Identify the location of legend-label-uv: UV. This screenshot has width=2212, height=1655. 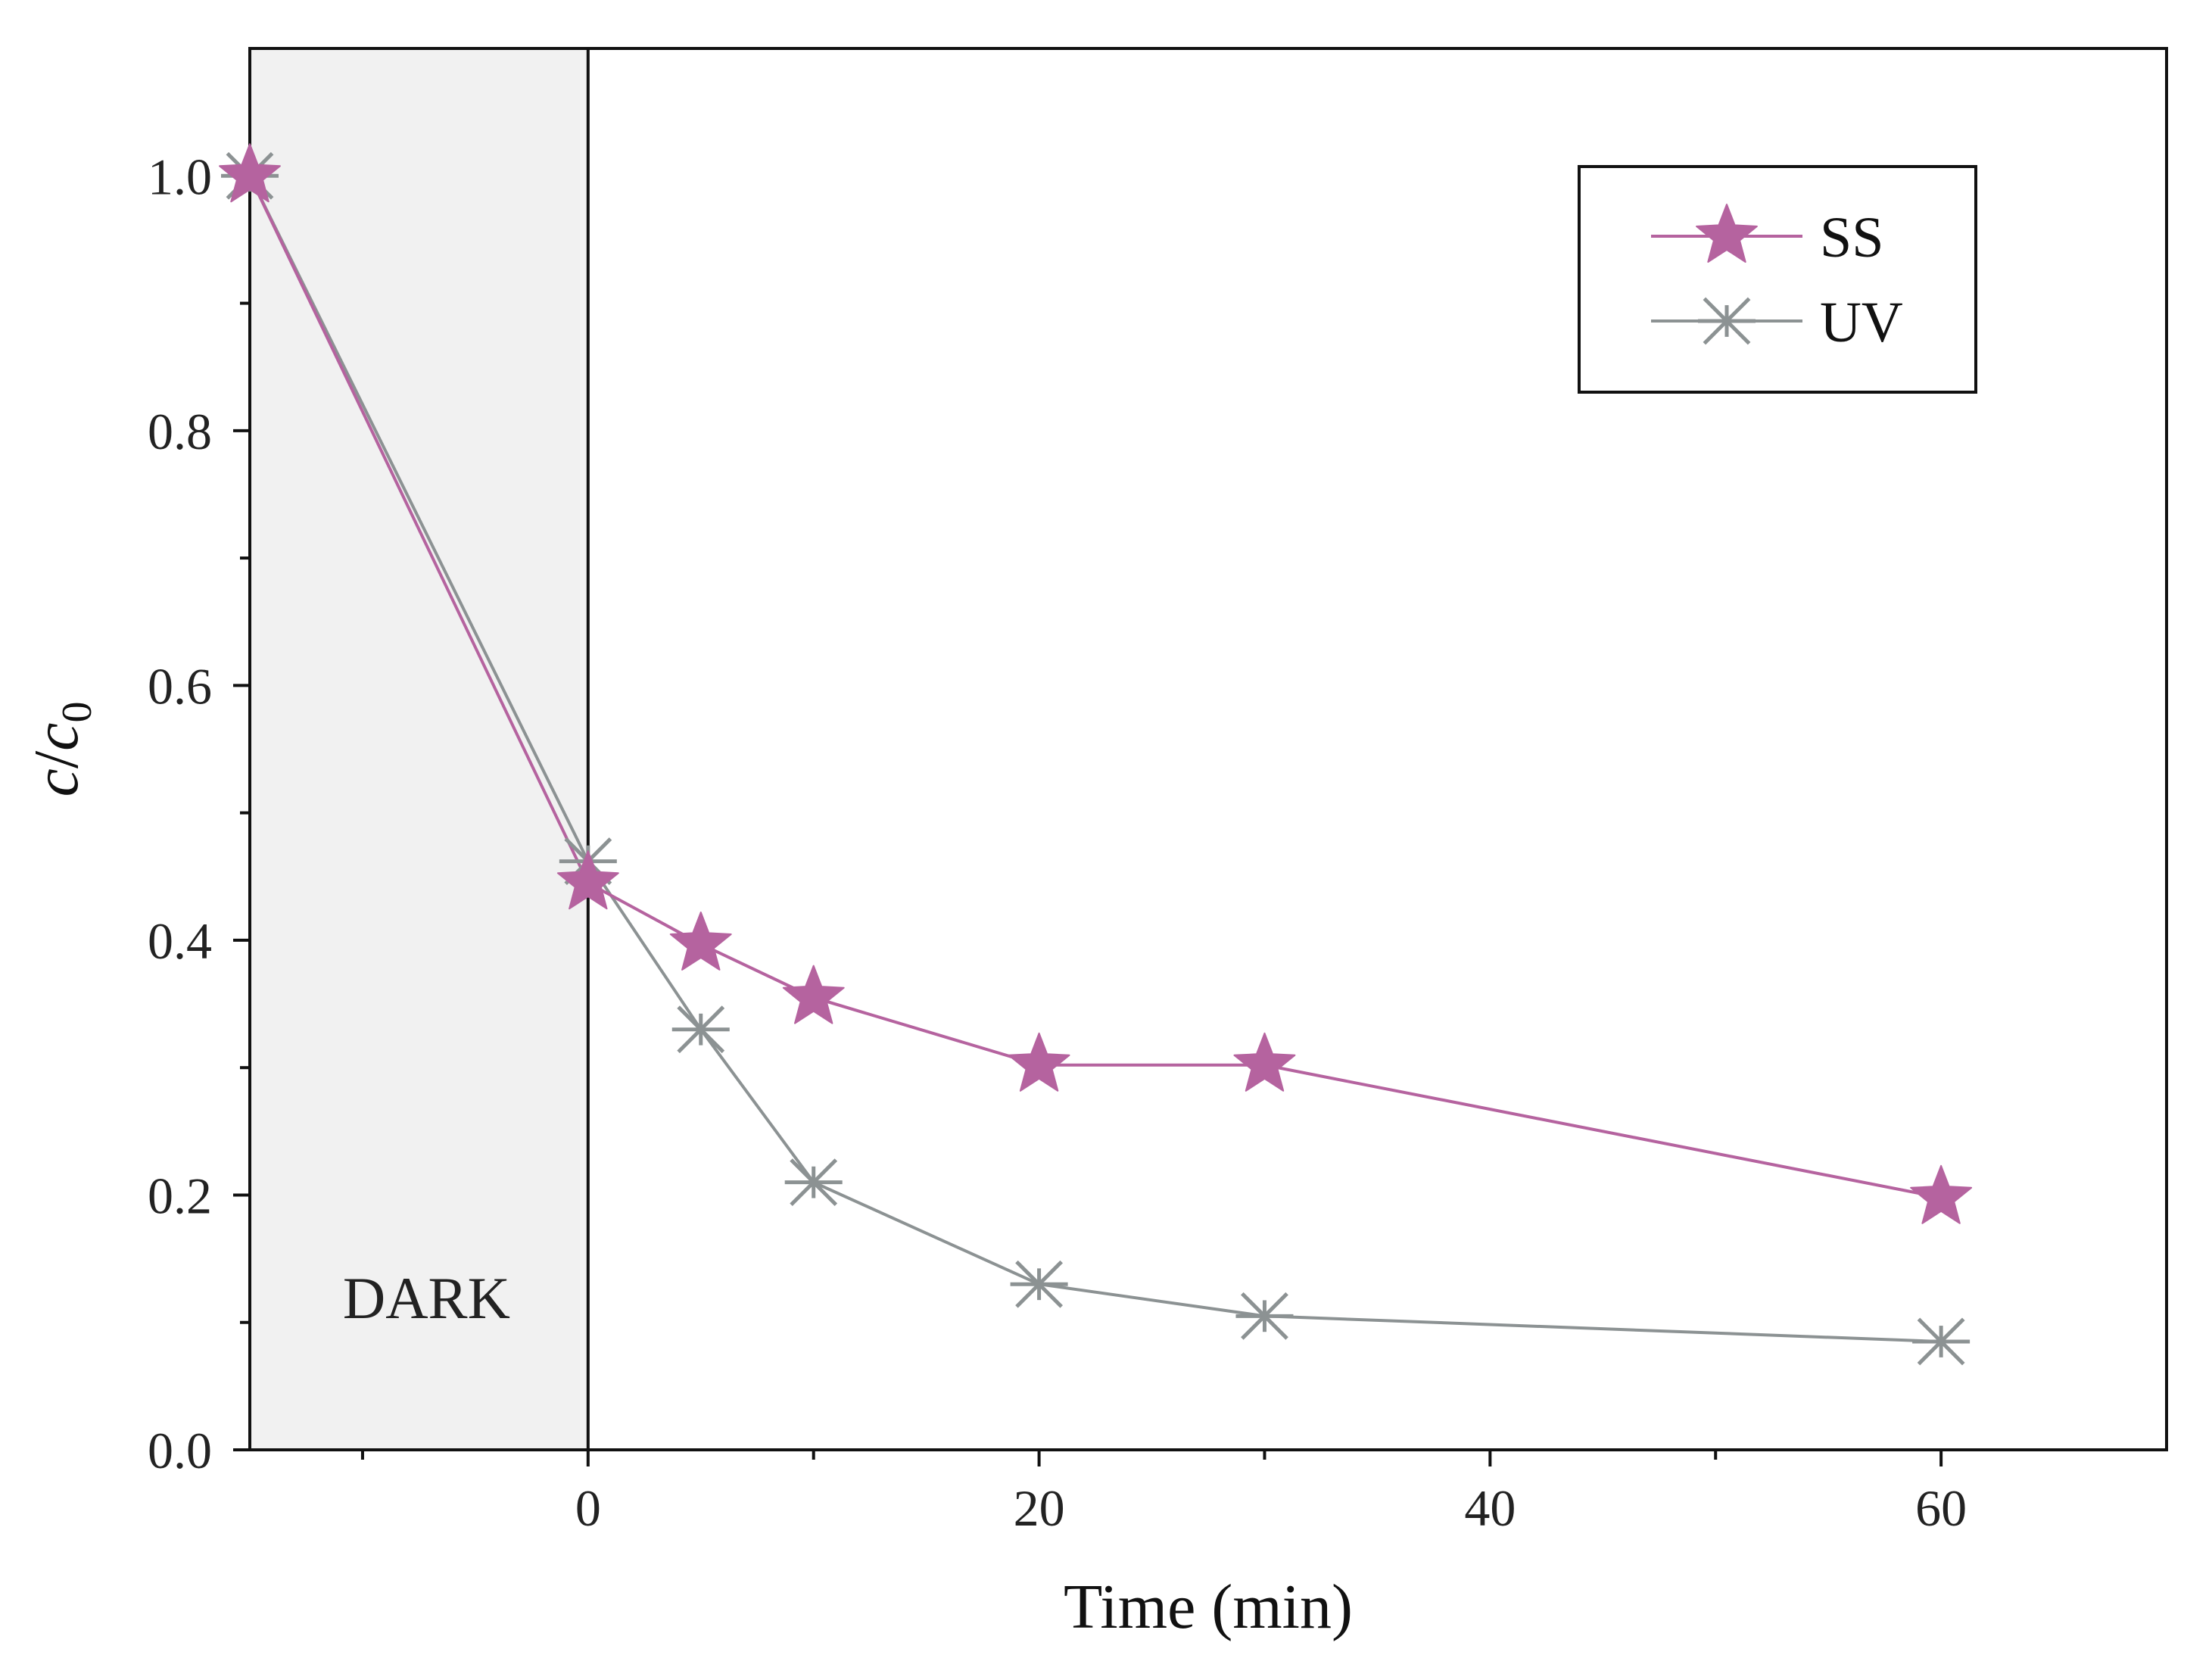
(1861, 322).